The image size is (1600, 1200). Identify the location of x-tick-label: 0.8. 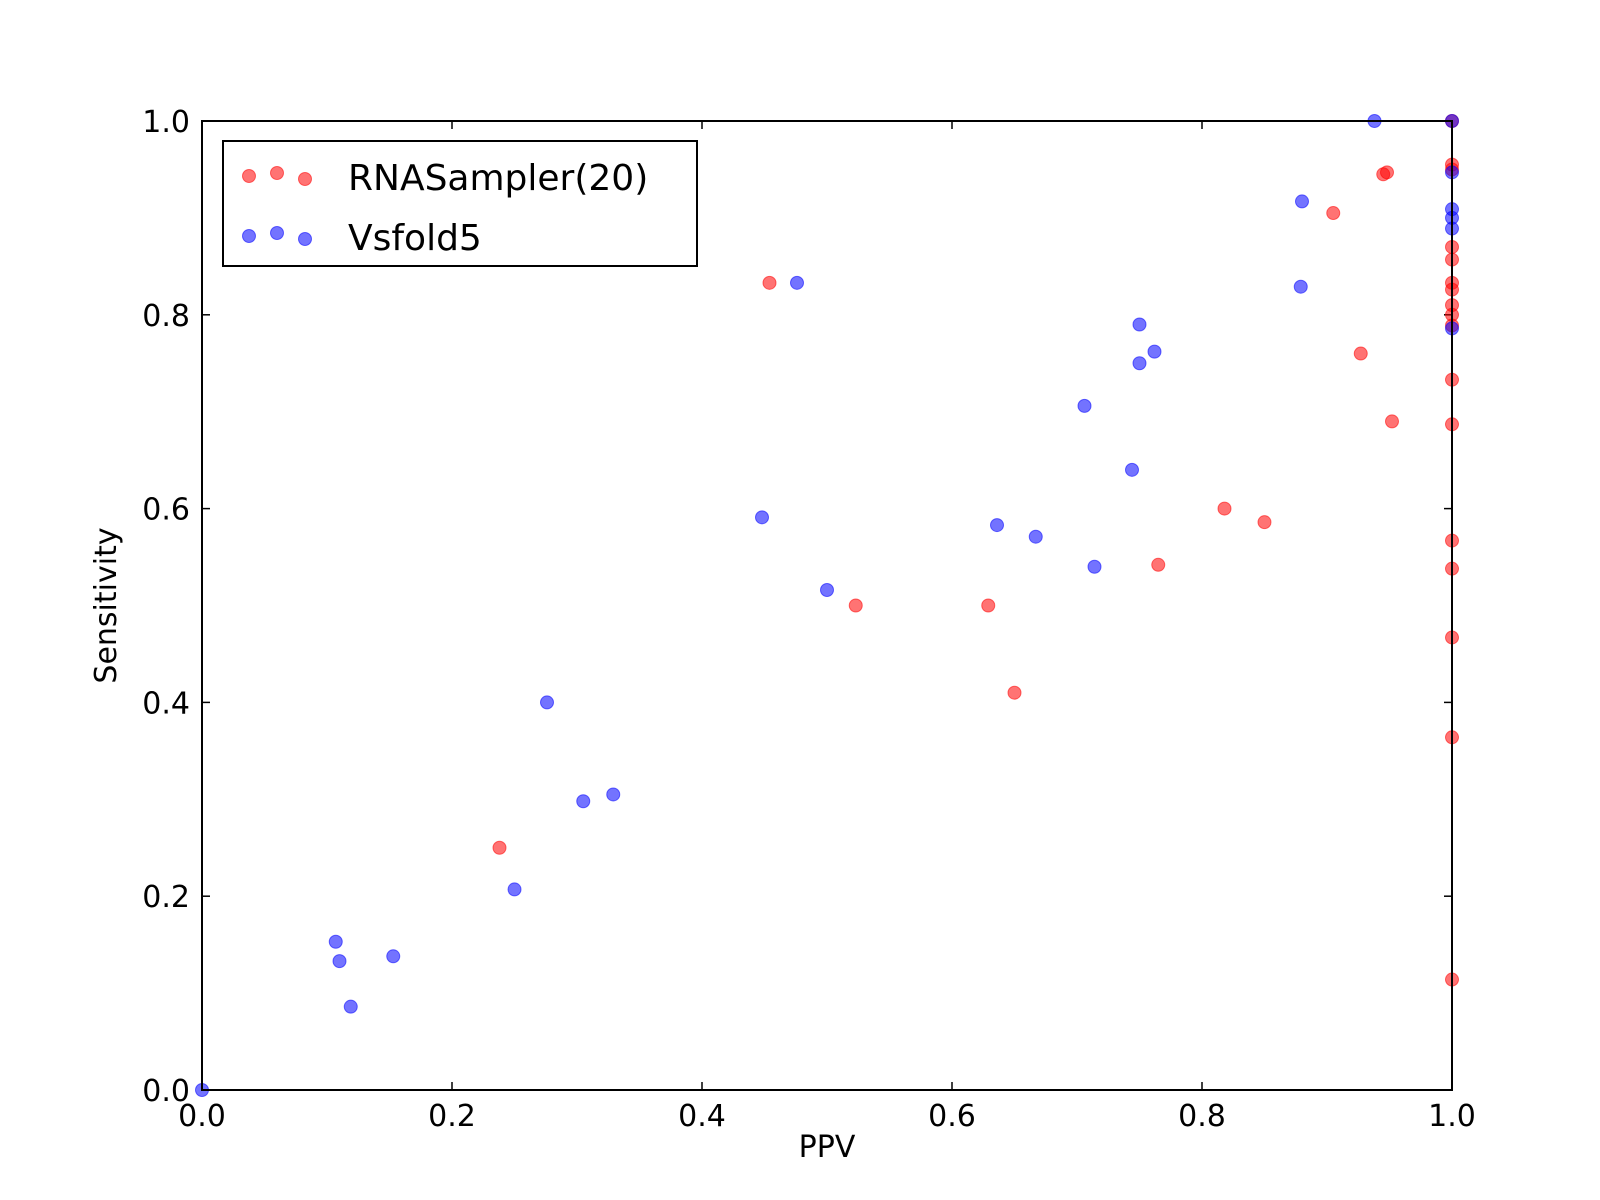
(1202, 1116).